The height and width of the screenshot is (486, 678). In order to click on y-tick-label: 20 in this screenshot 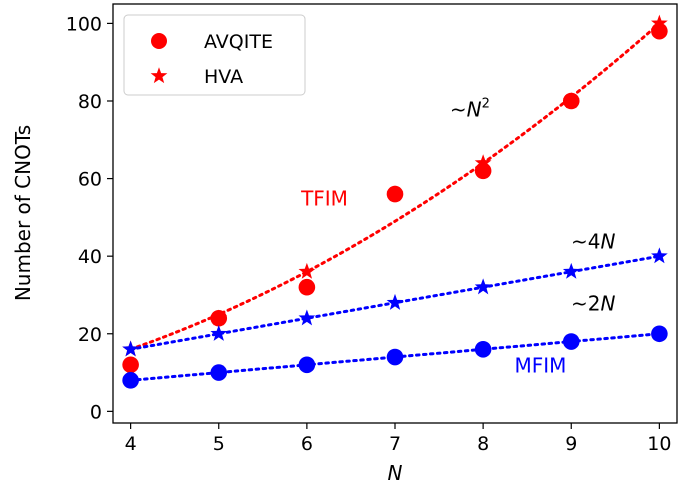, I will do `click(90, 335)`.